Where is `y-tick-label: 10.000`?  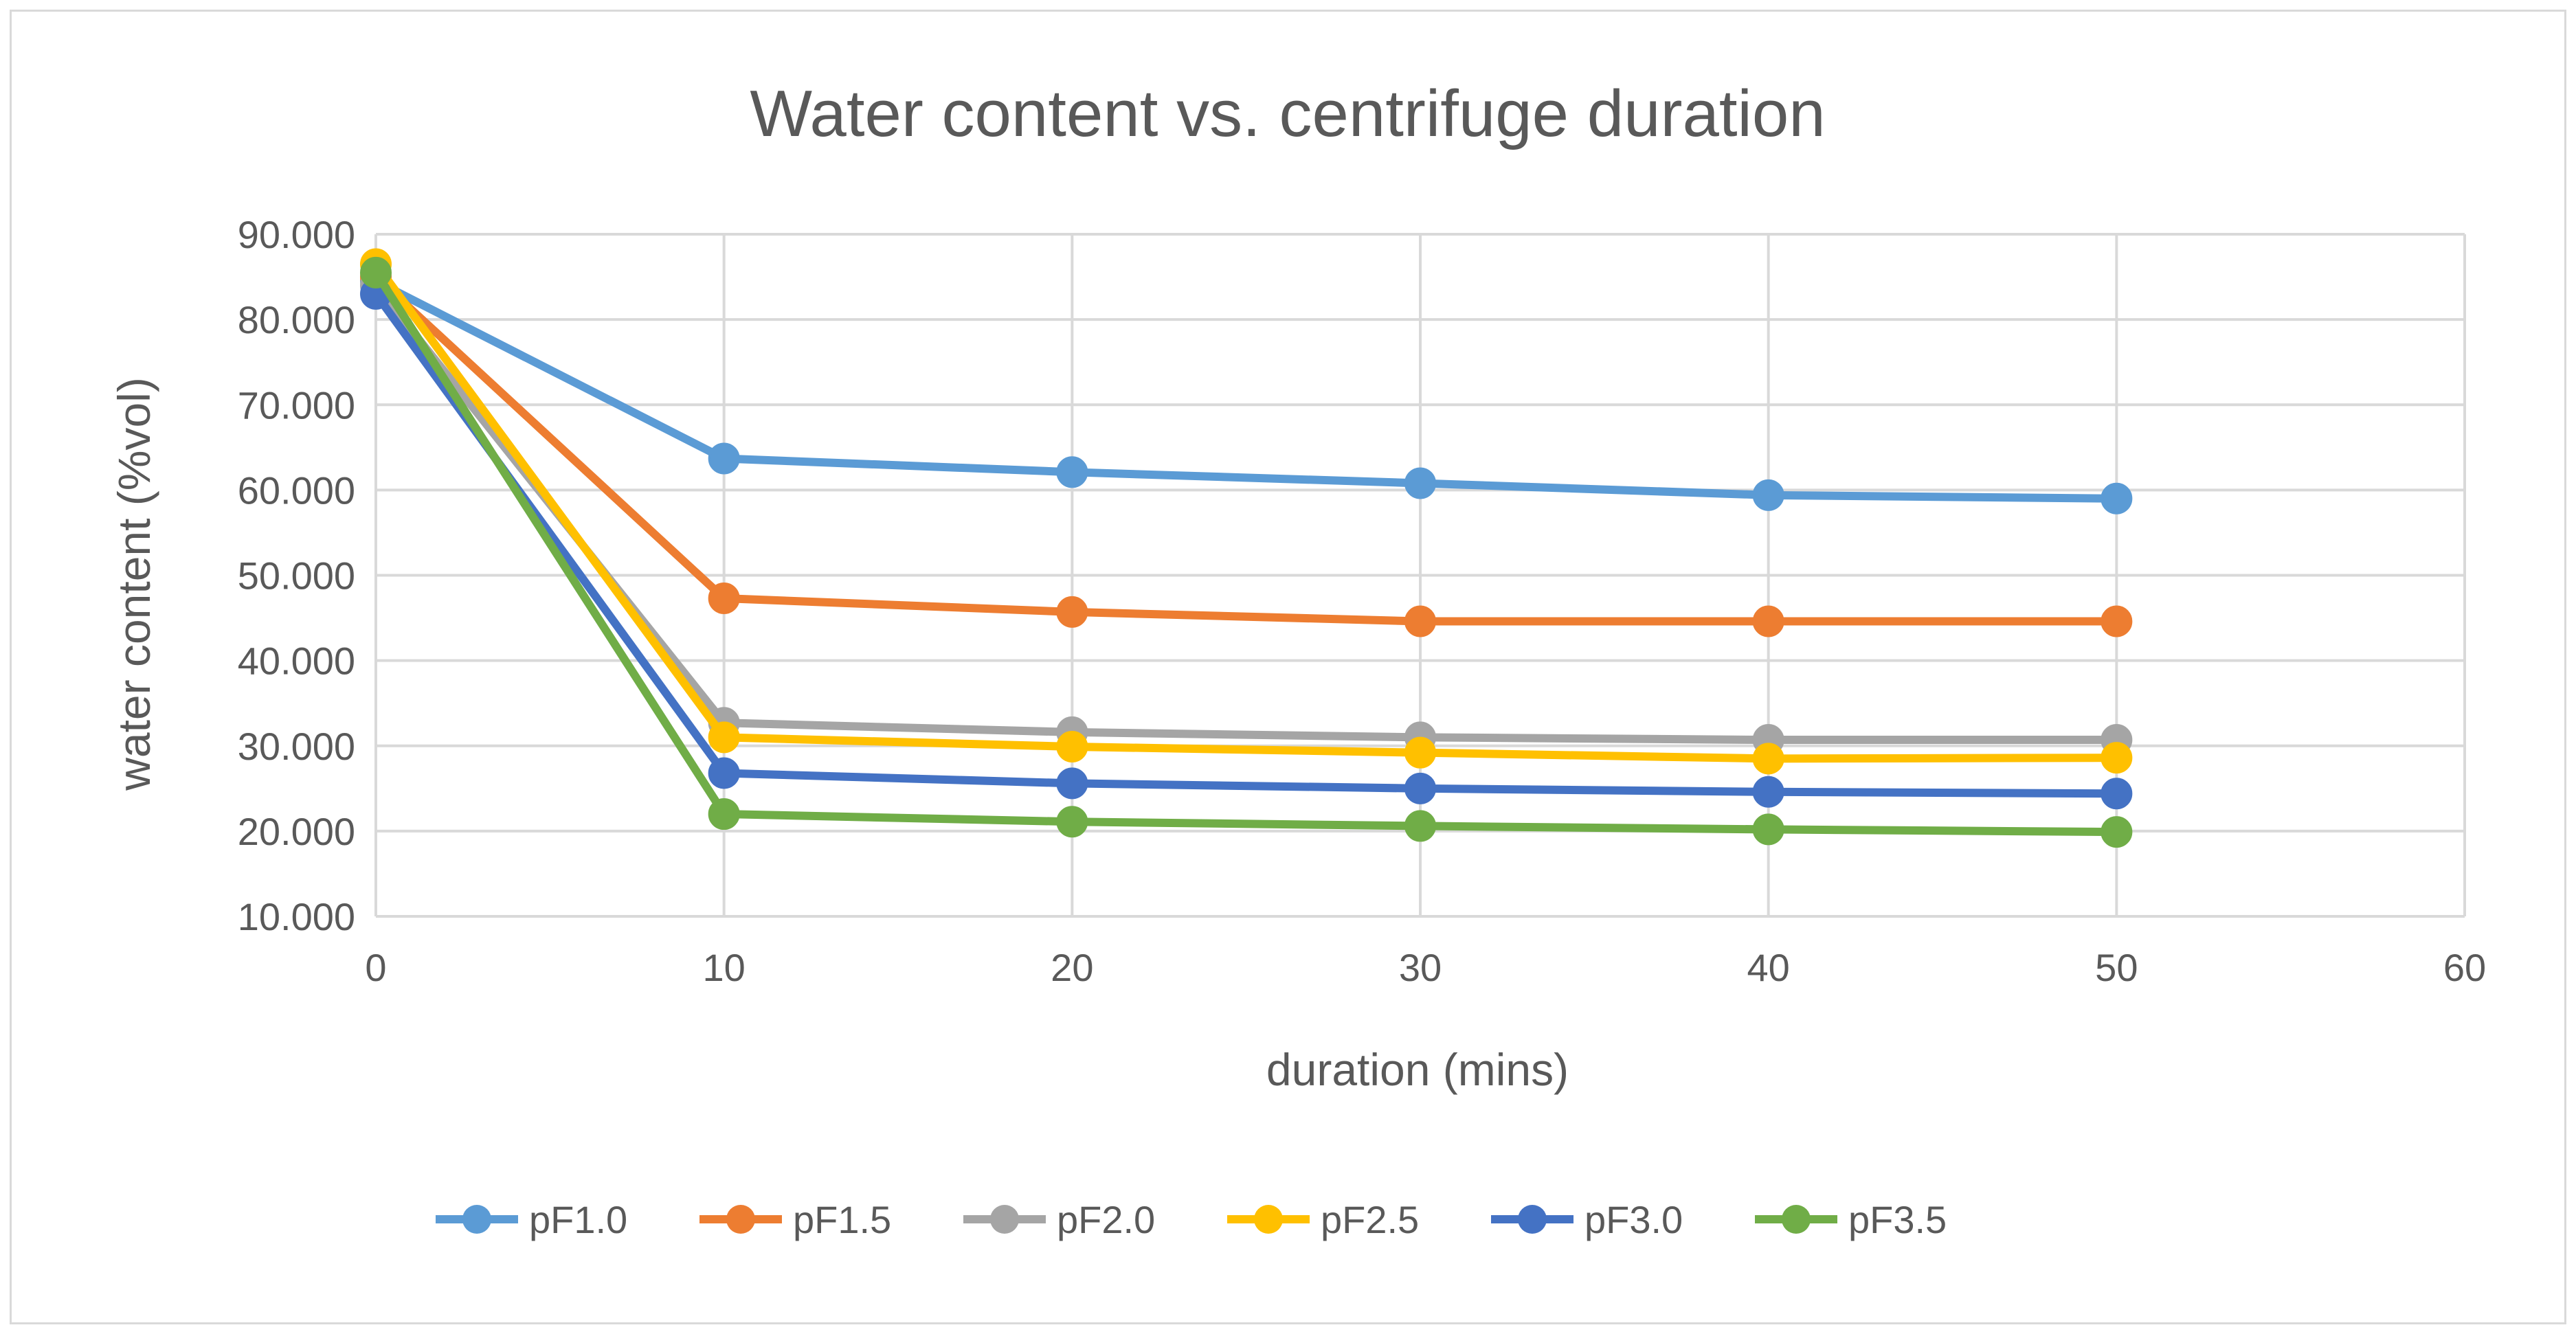
y-tick-label: 10.000 is located at coordinates (296, 916).